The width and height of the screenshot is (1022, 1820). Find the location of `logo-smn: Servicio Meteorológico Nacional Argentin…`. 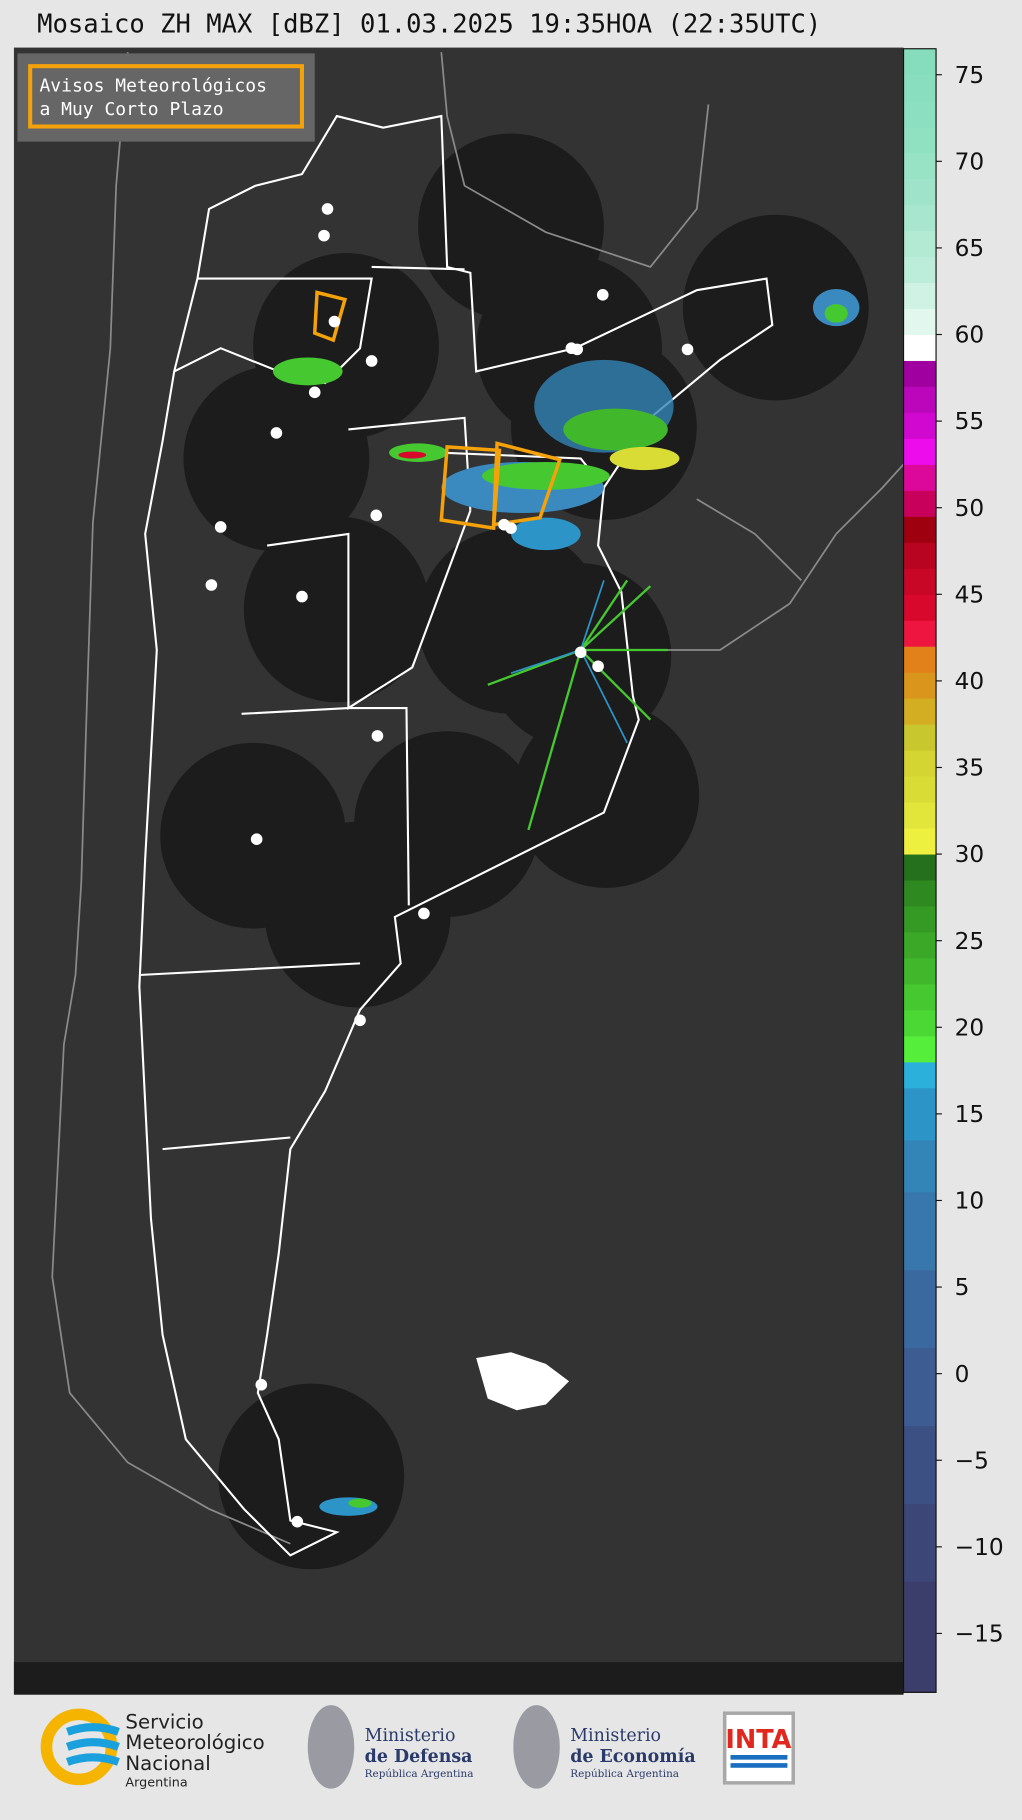

logo-smn: Servicio Meteorológico Nacional Argentin… is located at coordinates (152, 1749).